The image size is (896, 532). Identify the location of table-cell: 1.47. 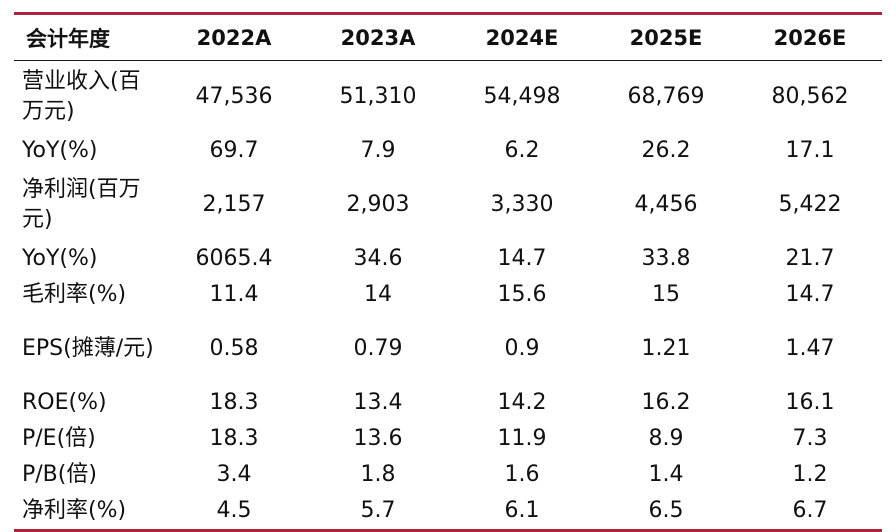
(810, 348).